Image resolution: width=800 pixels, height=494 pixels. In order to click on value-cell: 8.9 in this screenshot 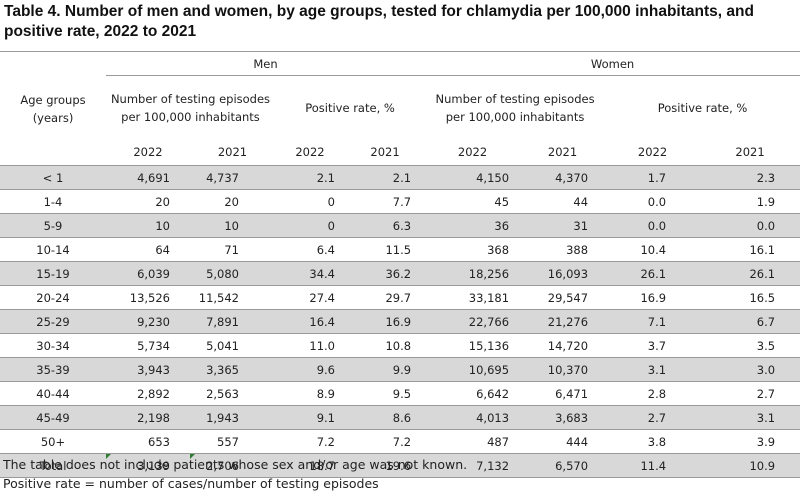, I will do `click(310, 393)`.